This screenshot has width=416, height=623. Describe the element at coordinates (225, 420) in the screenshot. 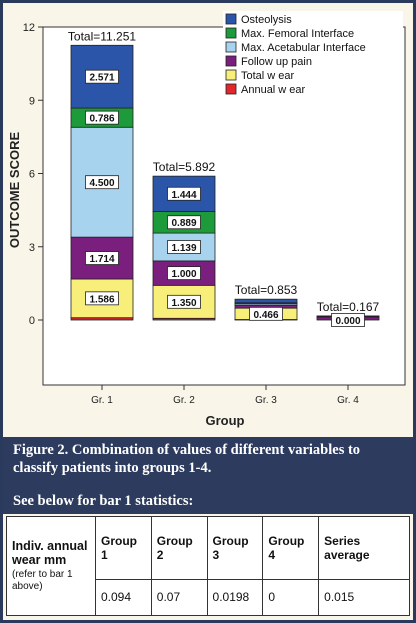

I see `x-axis-label: Group` at that location.